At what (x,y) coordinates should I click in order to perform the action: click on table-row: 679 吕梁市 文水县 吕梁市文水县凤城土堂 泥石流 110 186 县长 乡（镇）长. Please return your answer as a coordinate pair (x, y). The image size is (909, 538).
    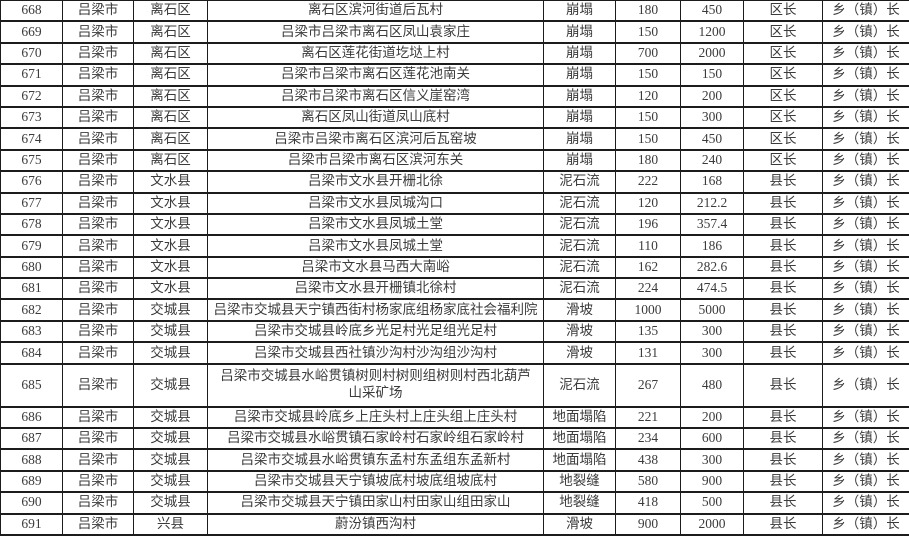
    Looking at the image, I should click on (454, 246).